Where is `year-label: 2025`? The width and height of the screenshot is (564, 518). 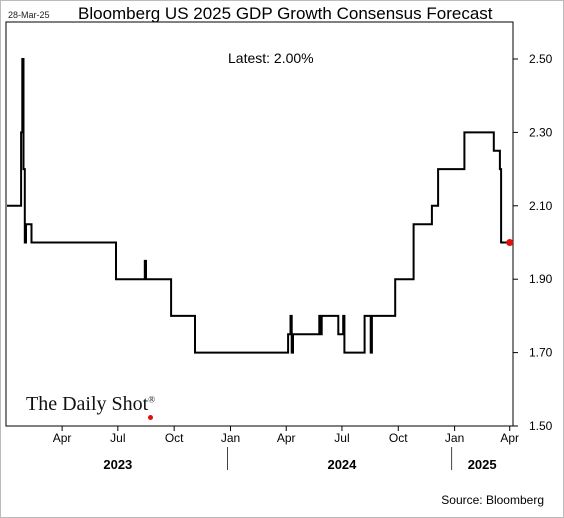 year-label: 2025 is located at coordinates (482, 464).